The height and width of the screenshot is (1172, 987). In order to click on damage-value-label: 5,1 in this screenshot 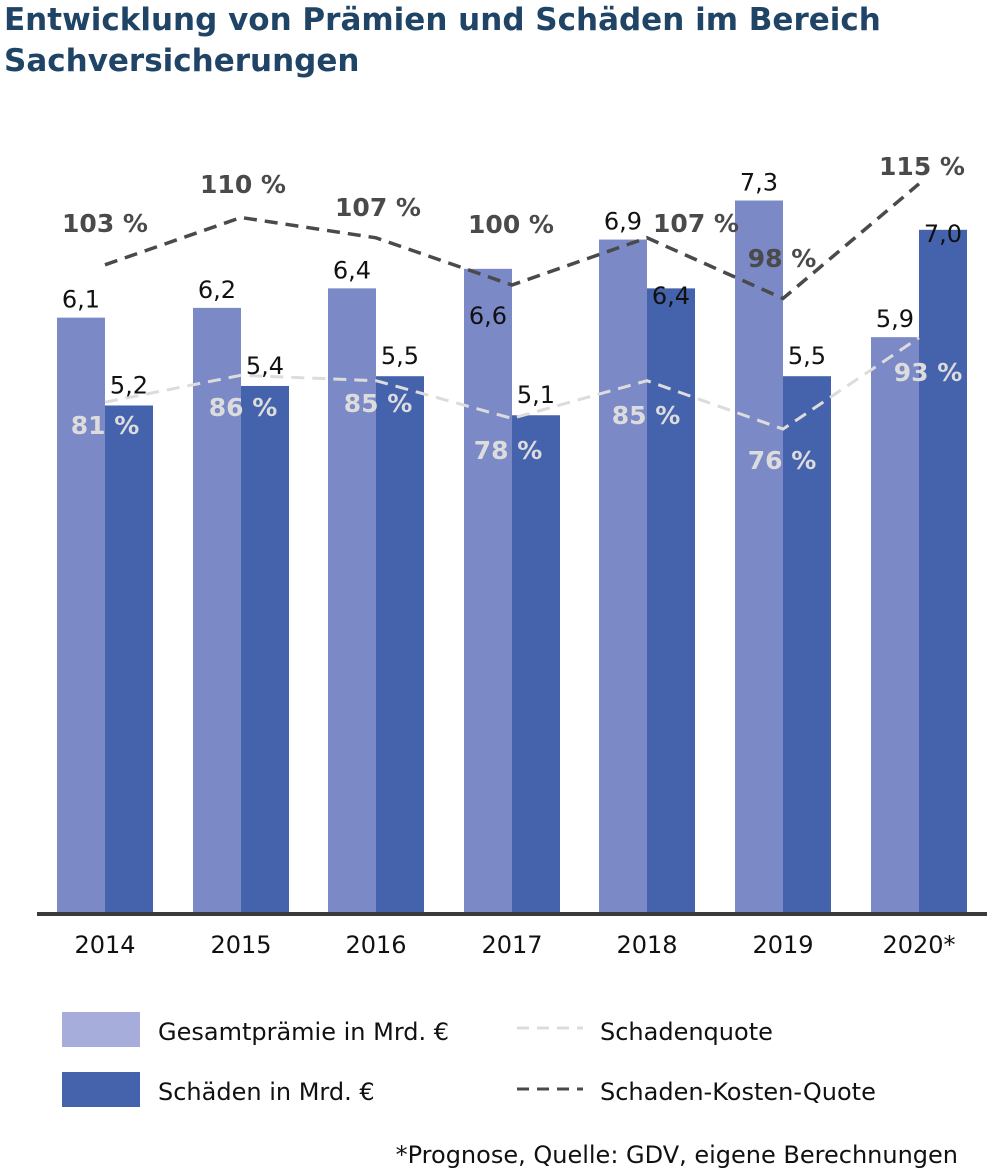, I will do `click(536, 395)`.